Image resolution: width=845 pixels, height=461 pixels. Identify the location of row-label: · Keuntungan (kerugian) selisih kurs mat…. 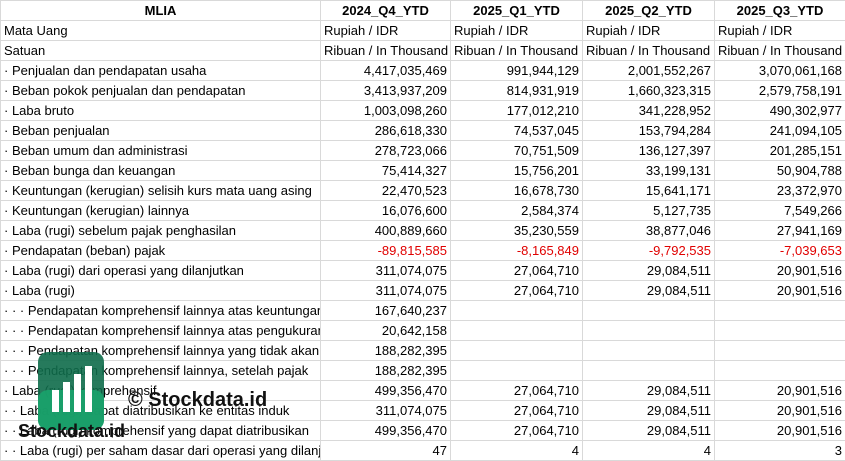
(160, 190).